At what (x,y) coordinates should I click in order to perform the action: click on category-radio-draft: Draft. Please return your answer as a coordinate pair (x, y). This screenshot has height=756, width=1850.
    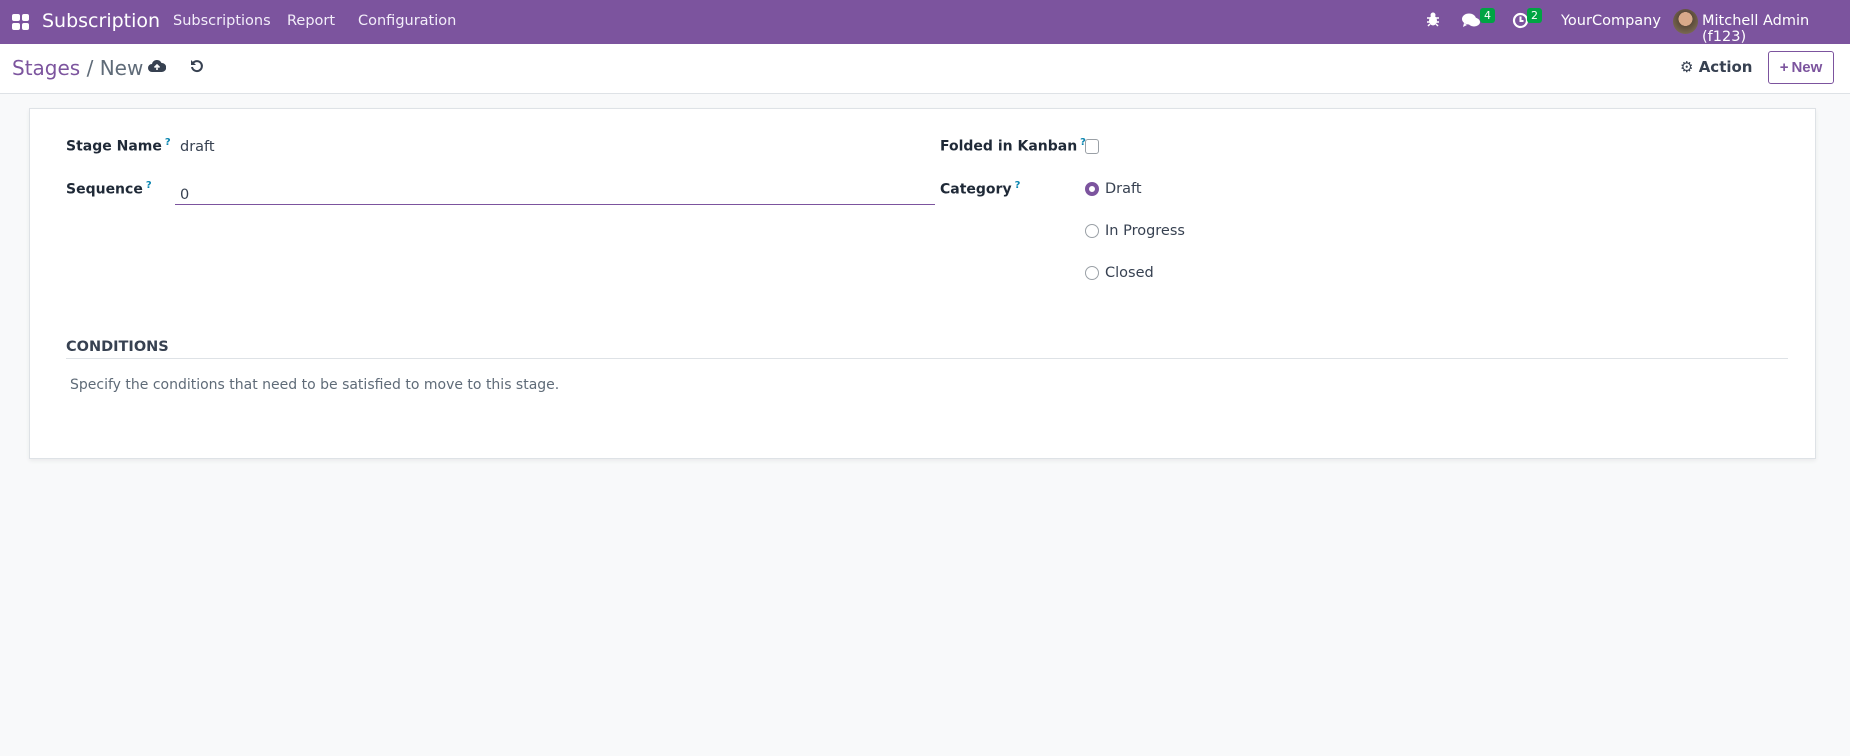
    Looking at the image, I should click on (1113, 189).